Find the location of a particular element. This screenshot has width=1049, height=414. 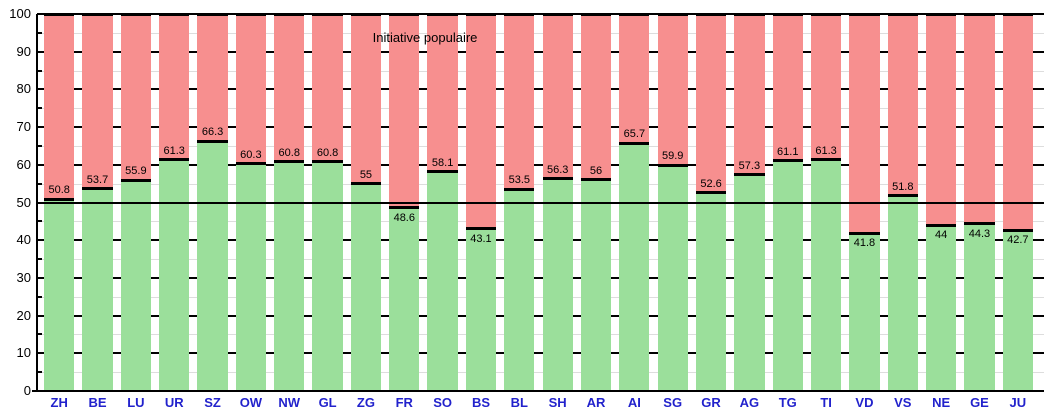

category-label-nw: NW is located at coordinates (289, 402).